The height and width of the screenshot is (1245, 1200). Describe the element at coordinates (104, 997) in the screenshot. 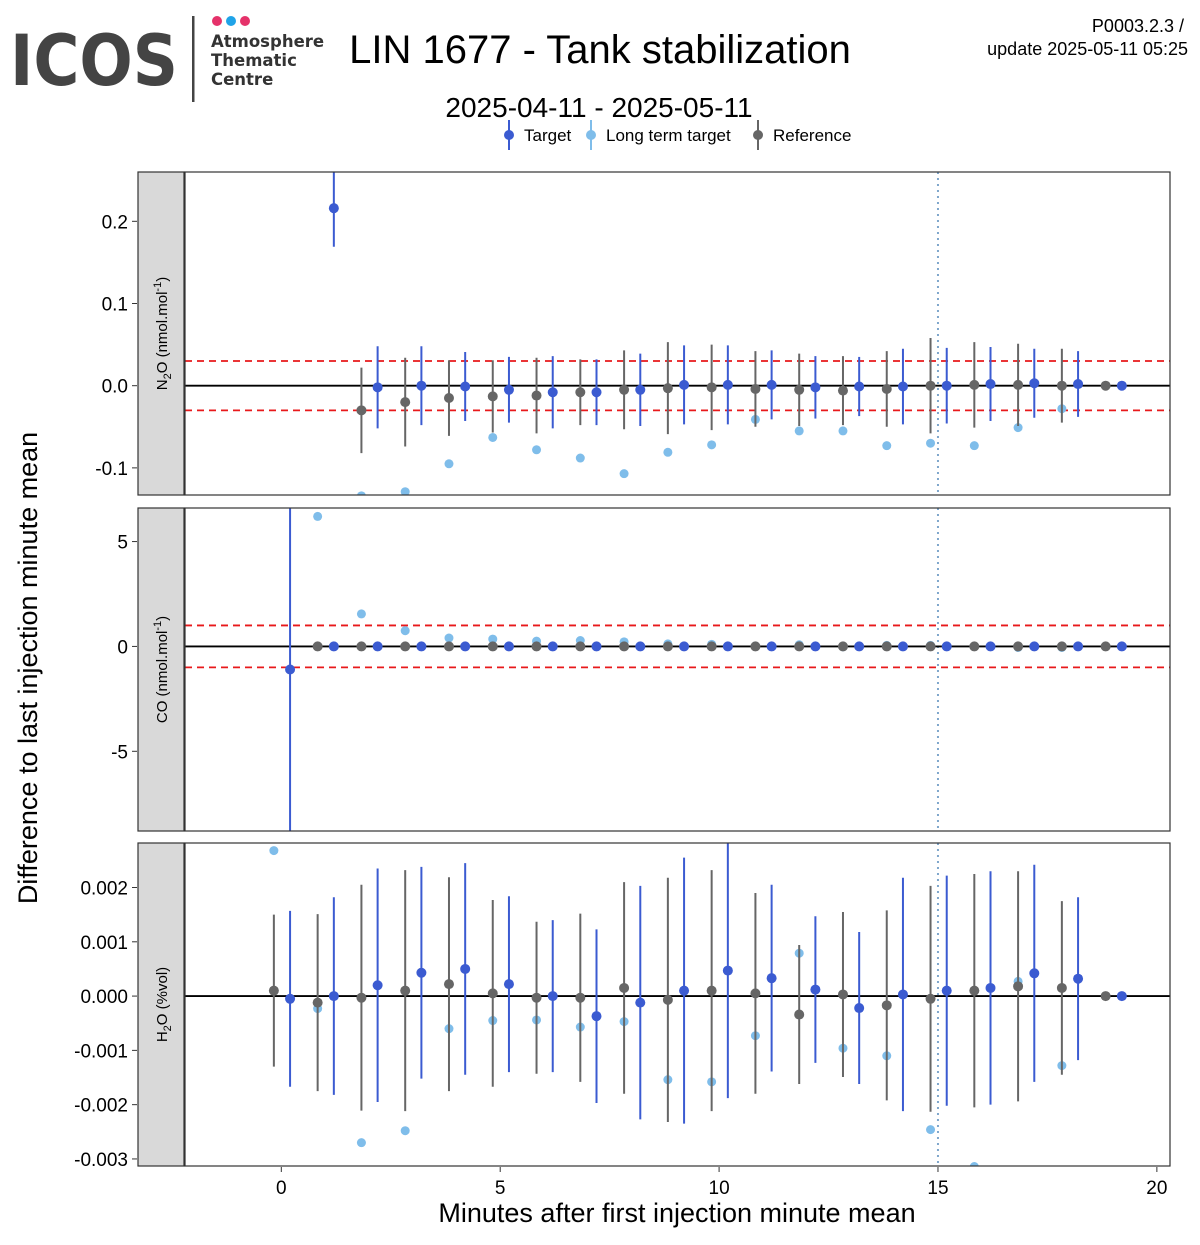

I see `y-tick-label: 0.000` at that location.